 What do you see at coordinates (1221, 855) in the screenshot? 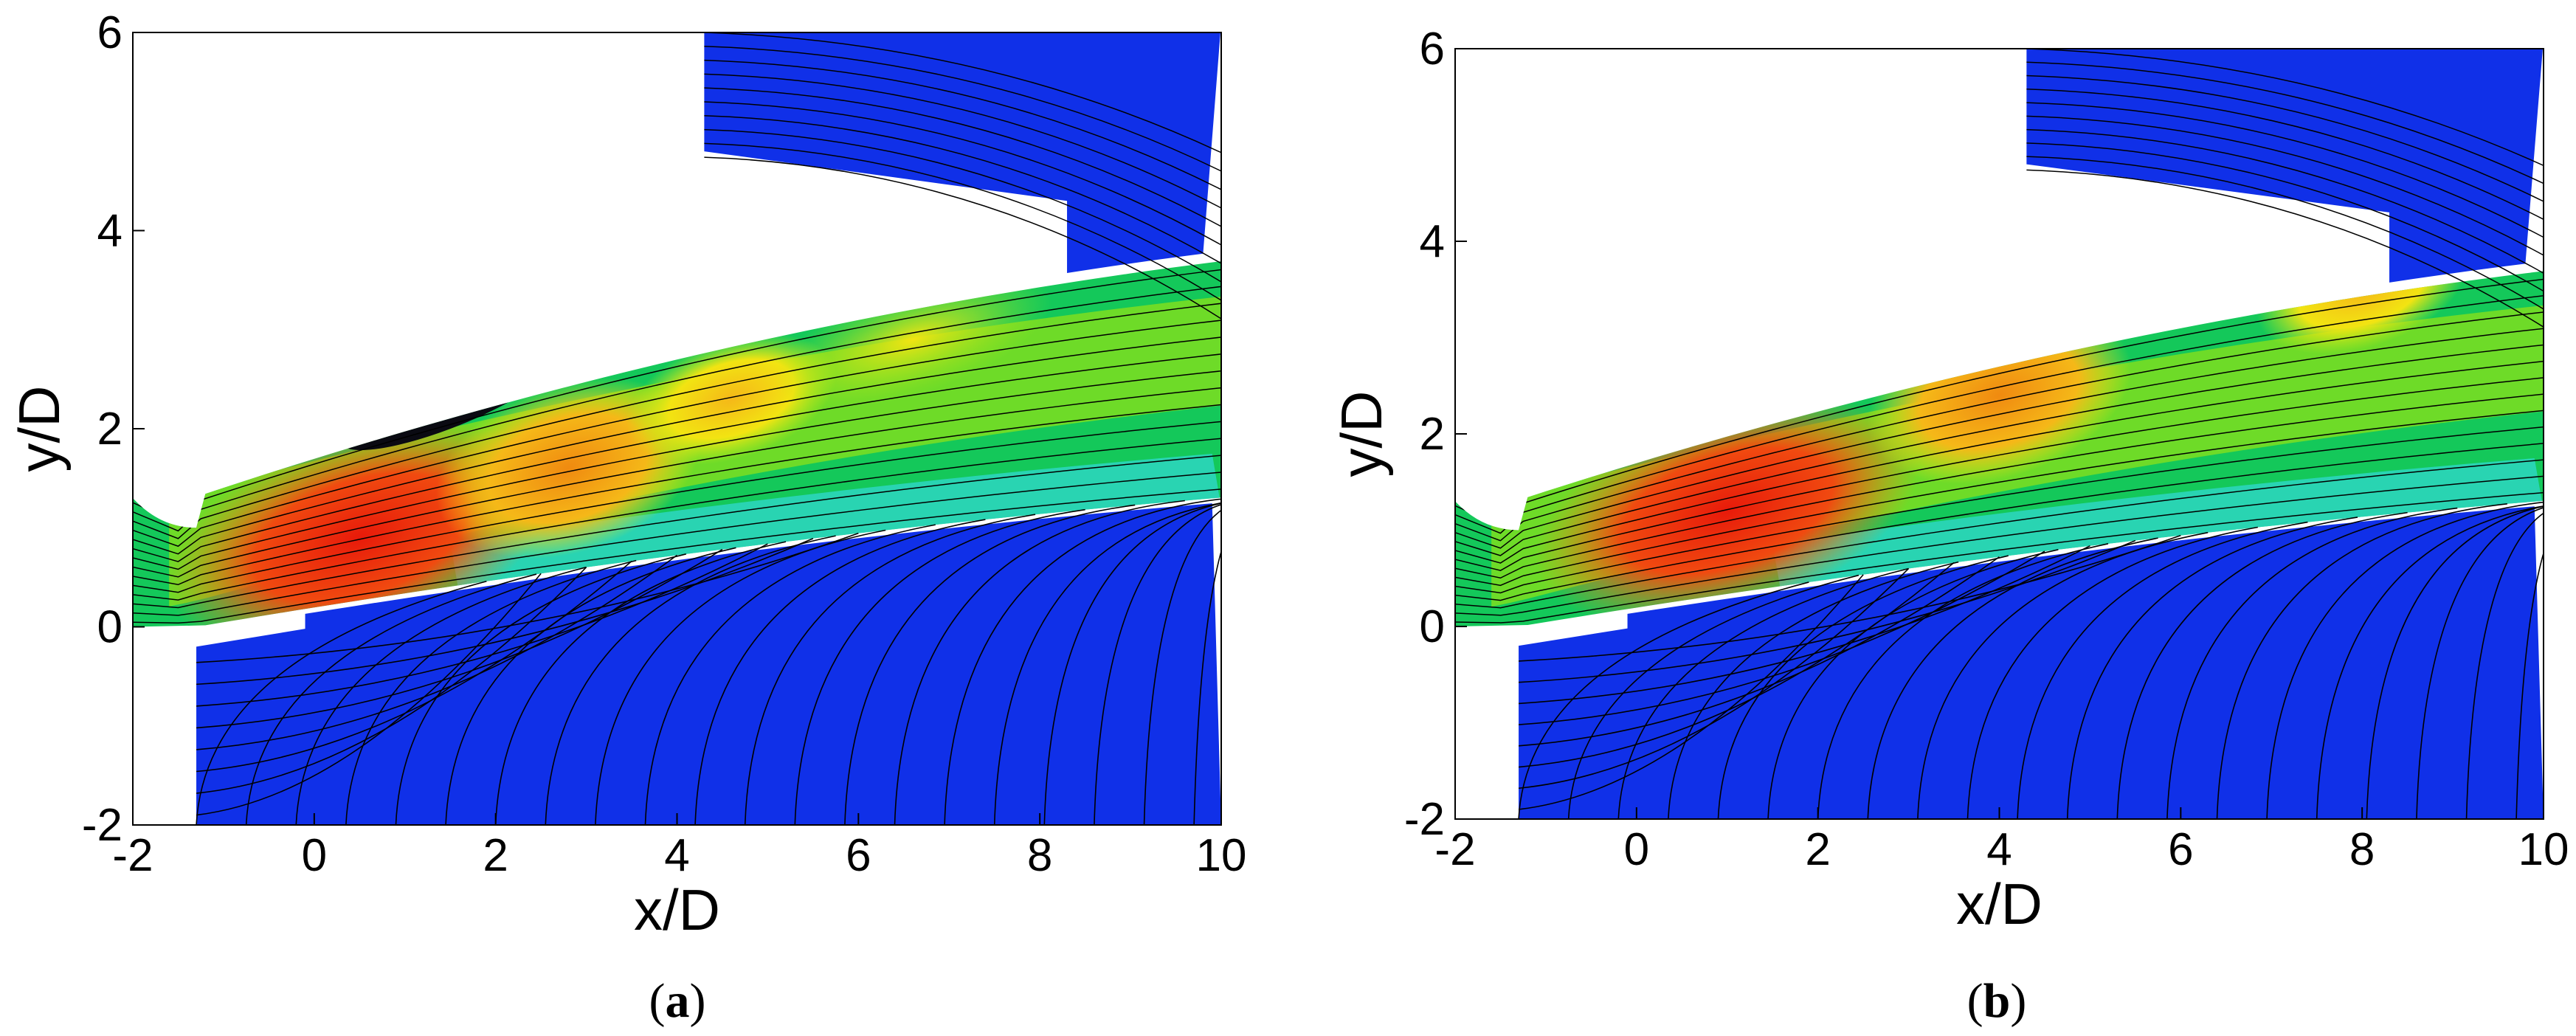
I see `x-tick-label-6: 10` at bounding box center [1221, 855].